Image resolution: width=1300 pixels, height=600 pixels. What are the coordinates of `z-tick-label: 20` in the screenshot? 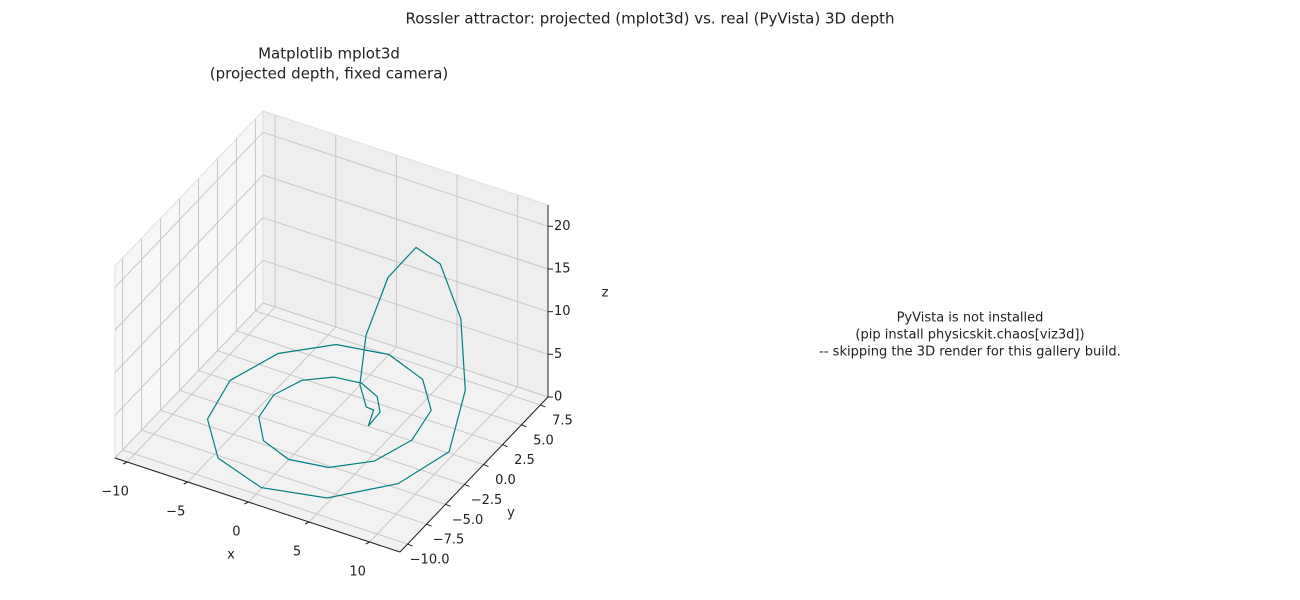 It's located at (562, 226).